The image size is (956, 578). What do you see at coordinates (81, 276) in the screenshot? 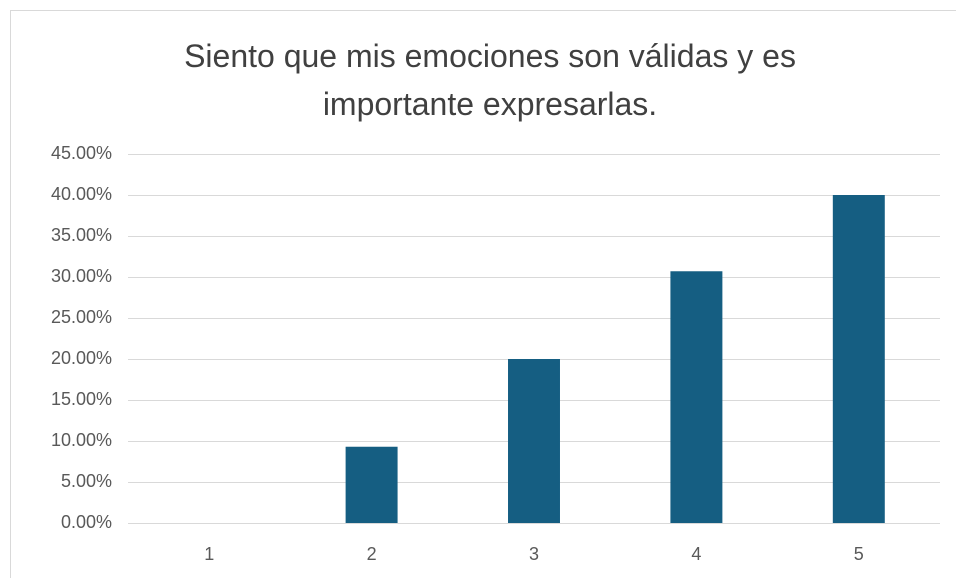
I see `y-tick-label: 30.00%` at bounding box center [81, 276].